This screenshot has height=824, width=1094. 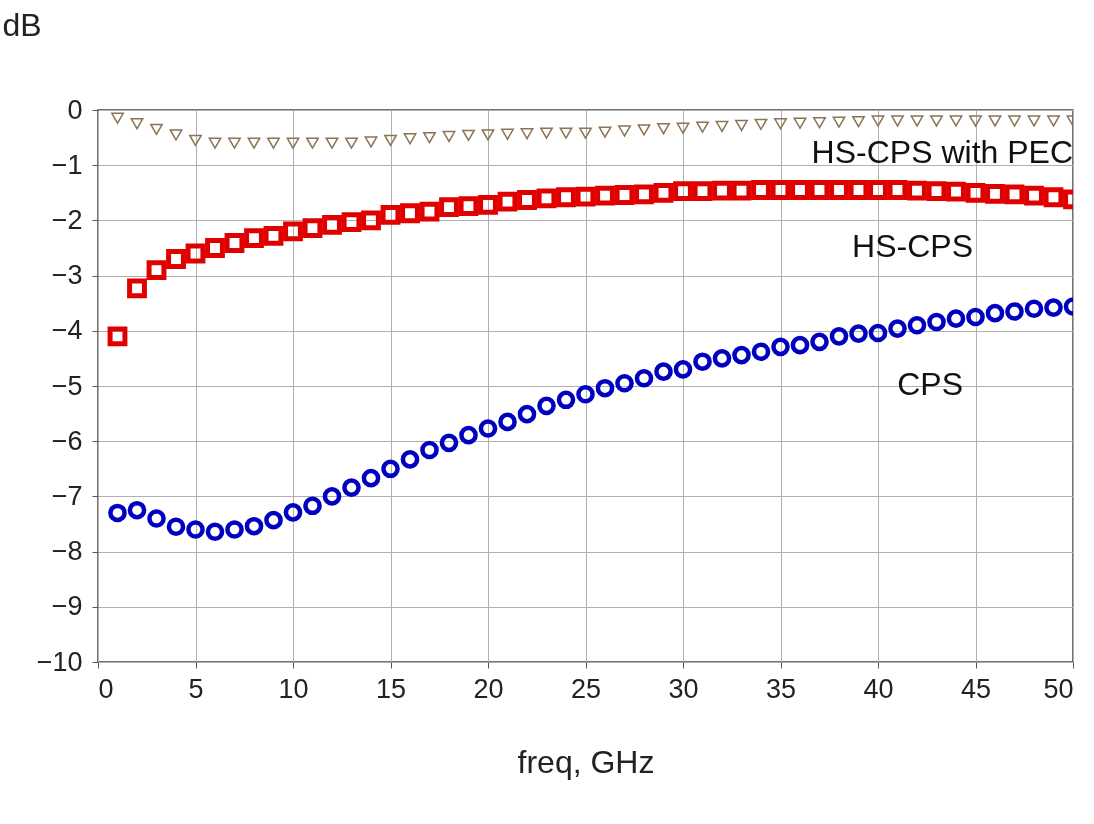 I want to click on x-tick-label: 10, so click(x=293, y=688).